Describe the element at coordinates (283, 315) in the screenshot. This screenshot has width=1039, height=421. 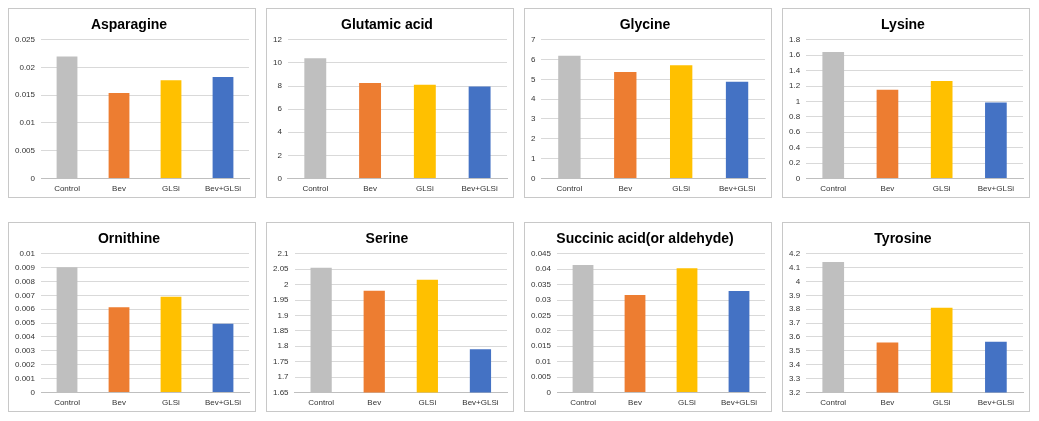
I see `y-tick-label: 1.9` at that location.